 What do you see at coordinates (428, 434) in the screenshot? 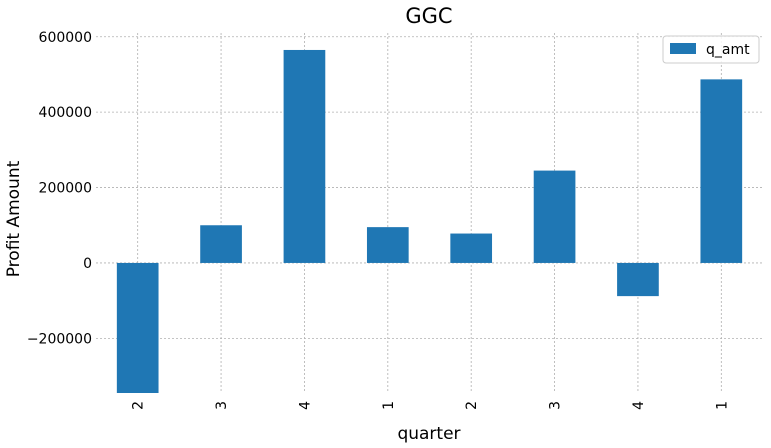
I see `x-axis-label: quarter` at bounding box center [428, 434].